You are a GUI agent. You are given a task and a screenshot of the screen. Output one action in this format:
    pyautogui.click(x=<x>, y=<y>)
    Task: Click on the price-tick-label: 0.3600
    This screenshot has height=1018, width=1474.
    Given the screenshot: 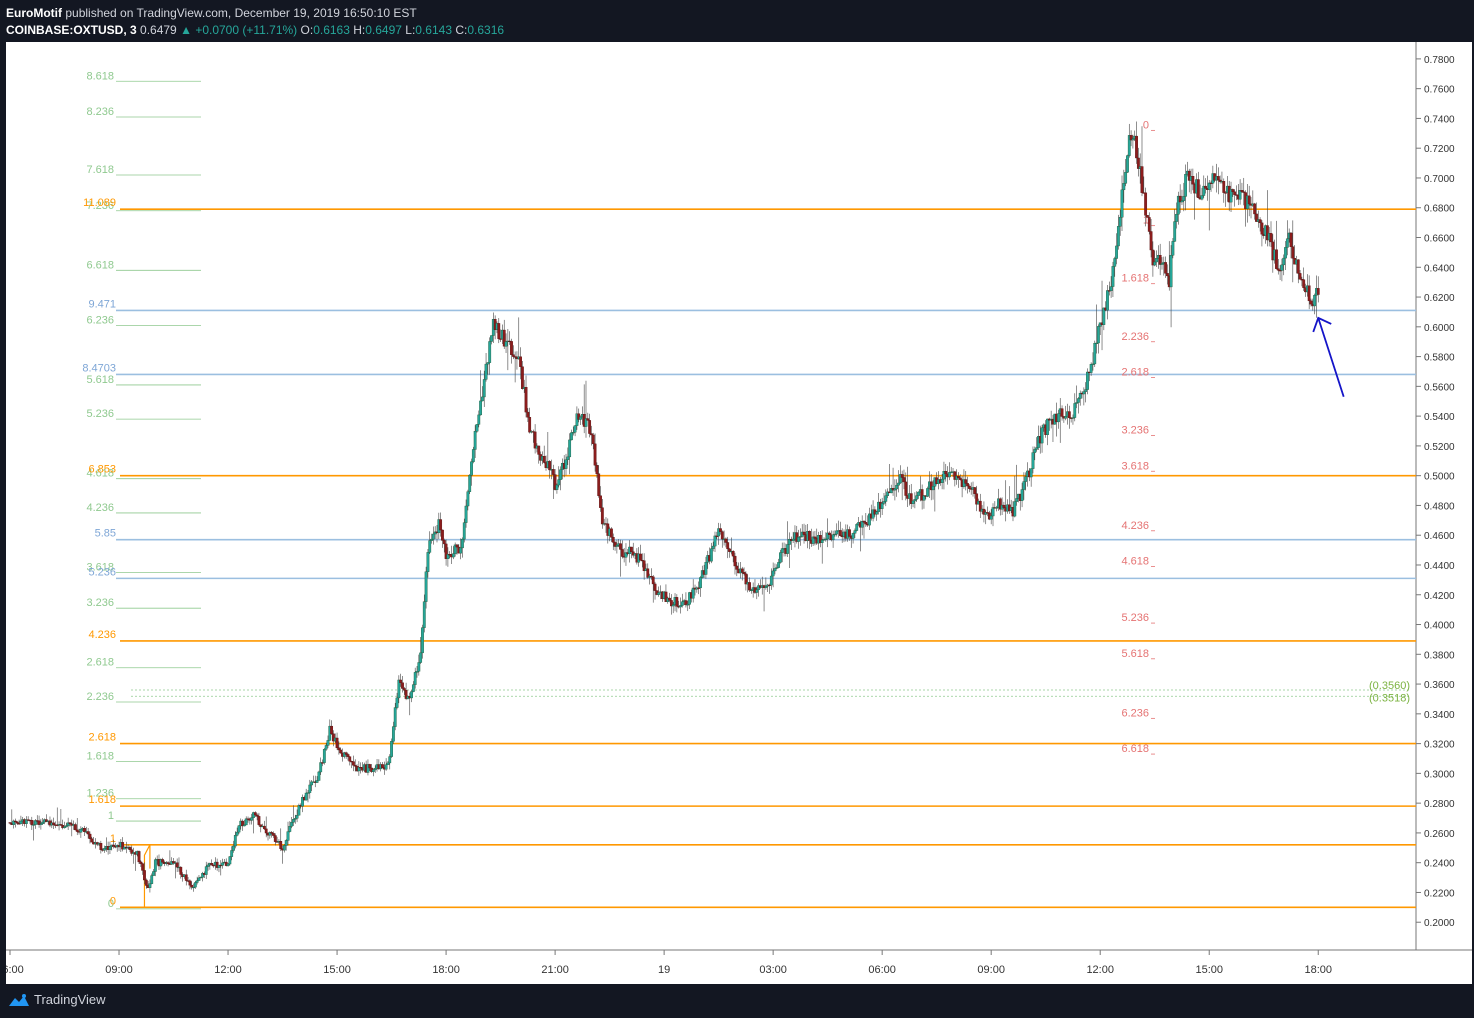 What is the action you would take?
    pyautogui.click(x=1439, y=685)
    